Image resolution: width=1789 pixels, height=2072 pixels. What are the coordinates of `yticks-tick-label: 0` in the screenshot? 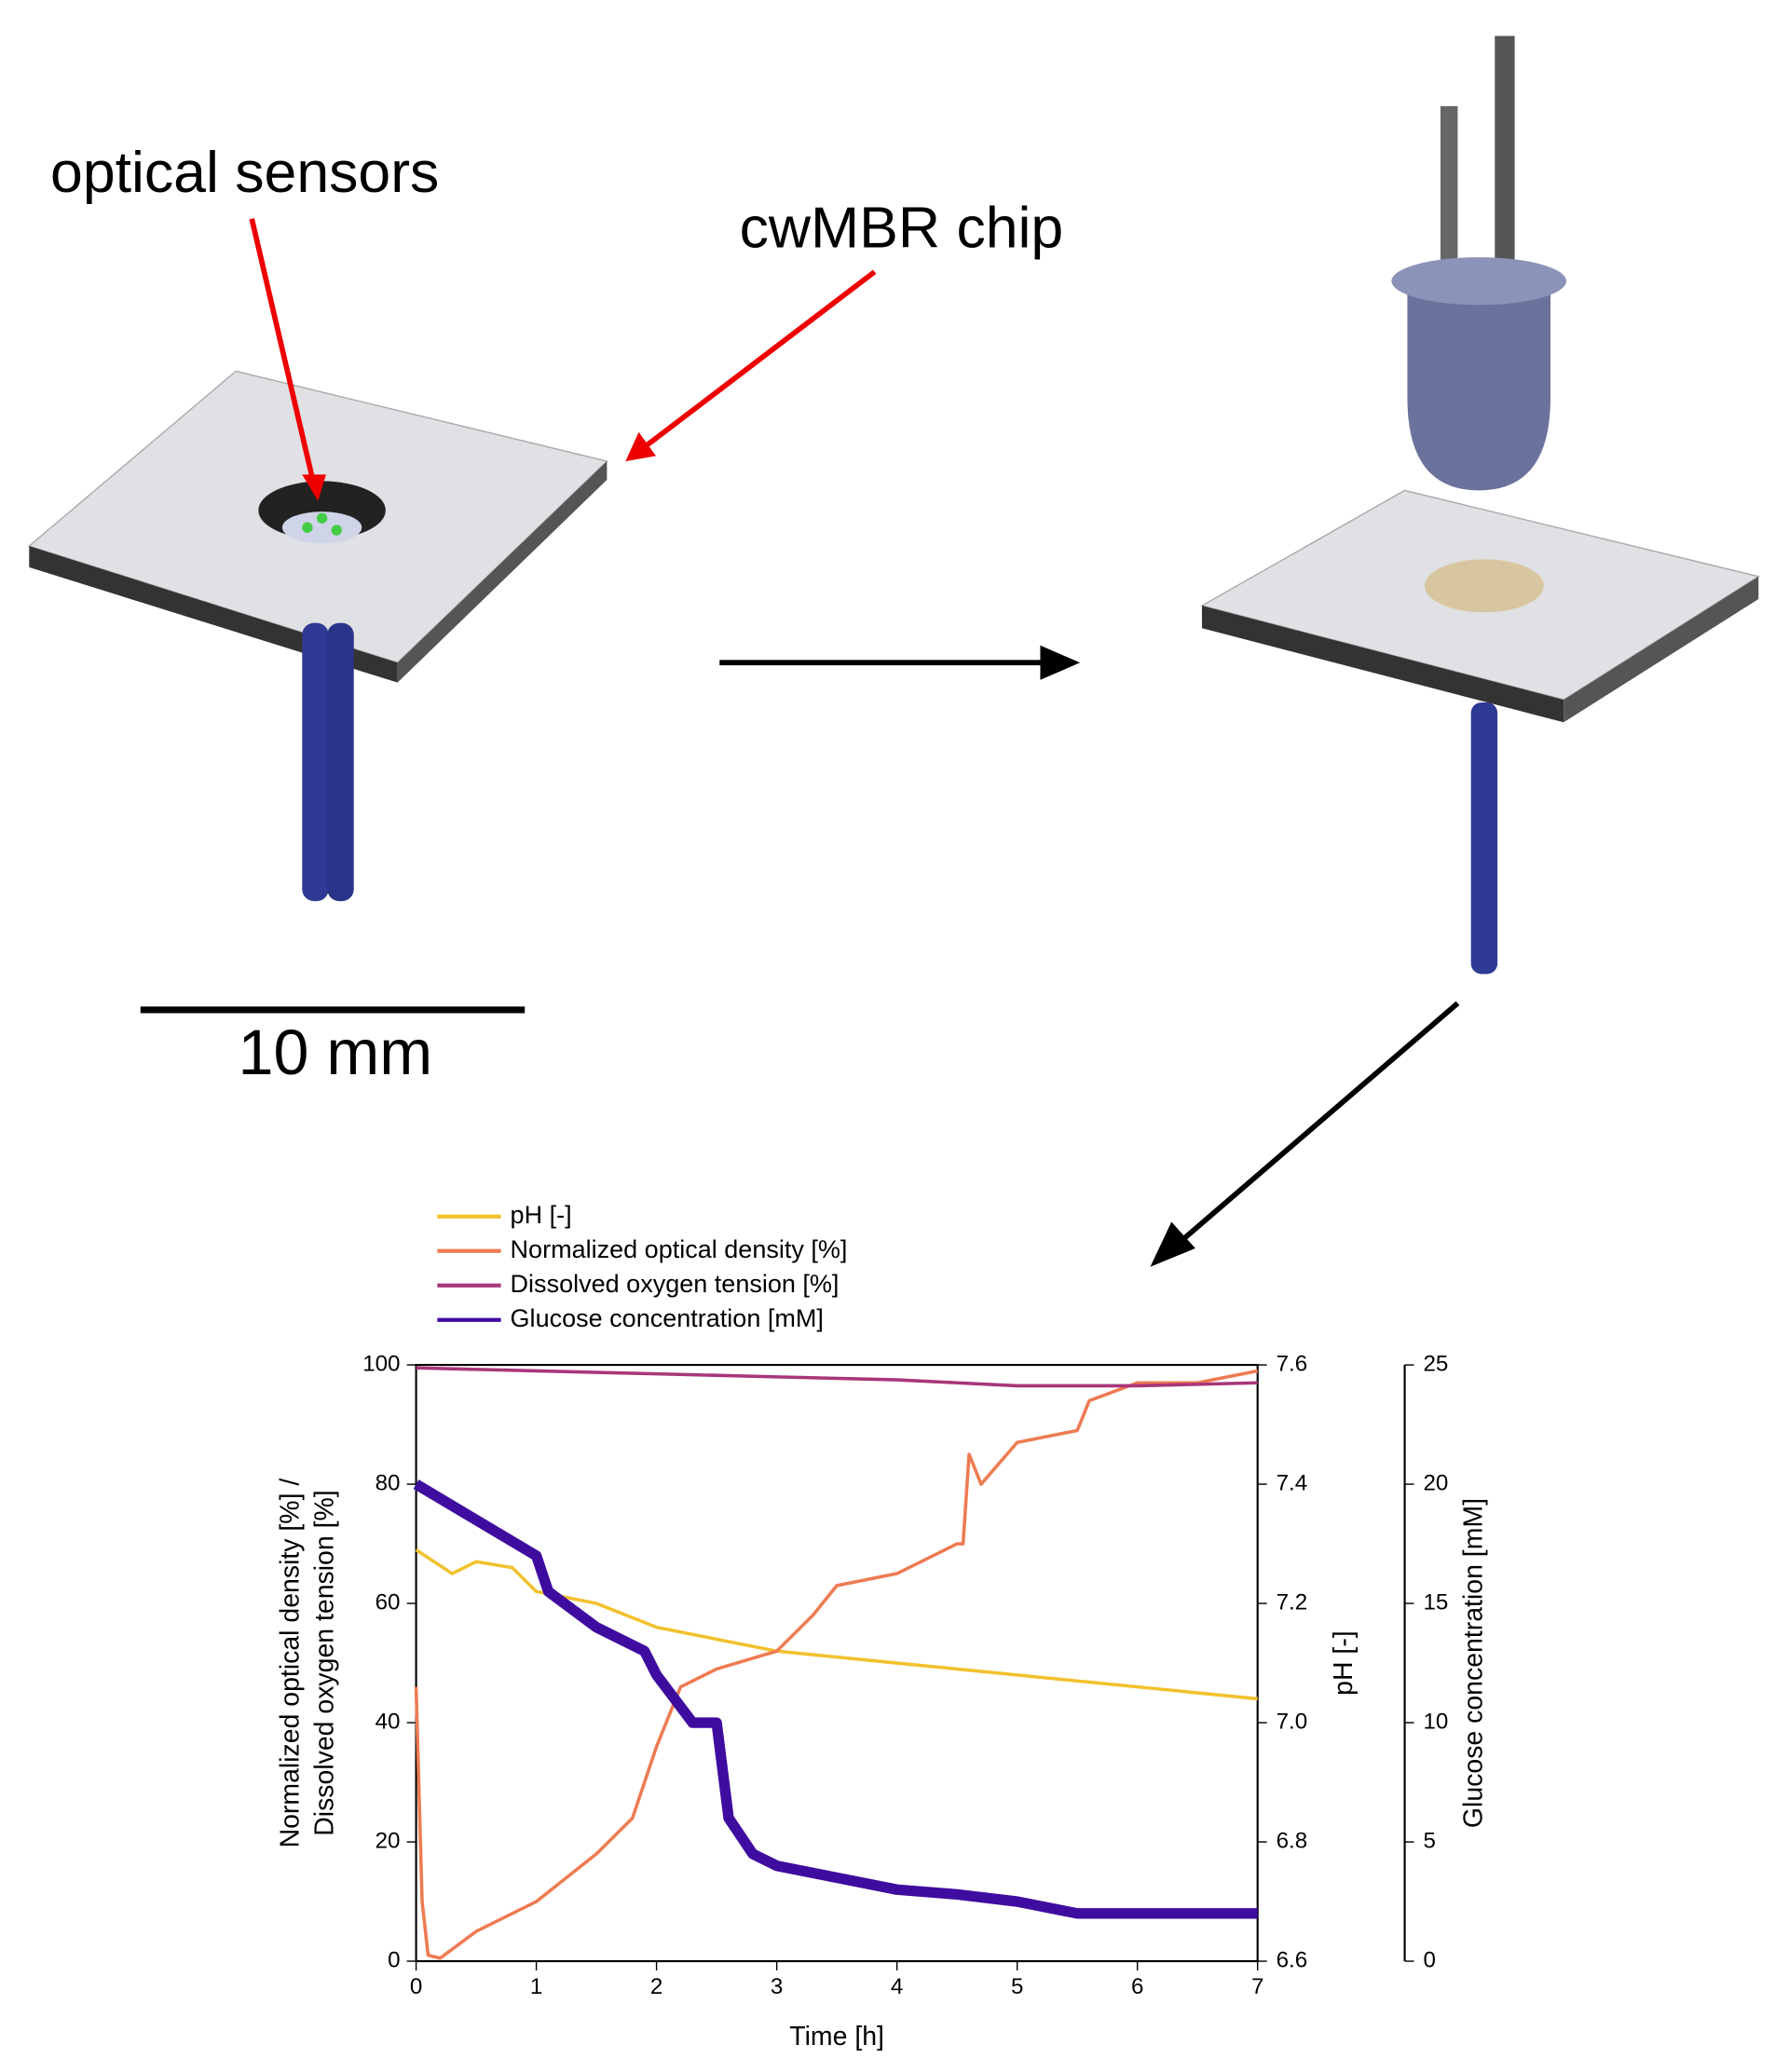 It's located at (394, 1959).